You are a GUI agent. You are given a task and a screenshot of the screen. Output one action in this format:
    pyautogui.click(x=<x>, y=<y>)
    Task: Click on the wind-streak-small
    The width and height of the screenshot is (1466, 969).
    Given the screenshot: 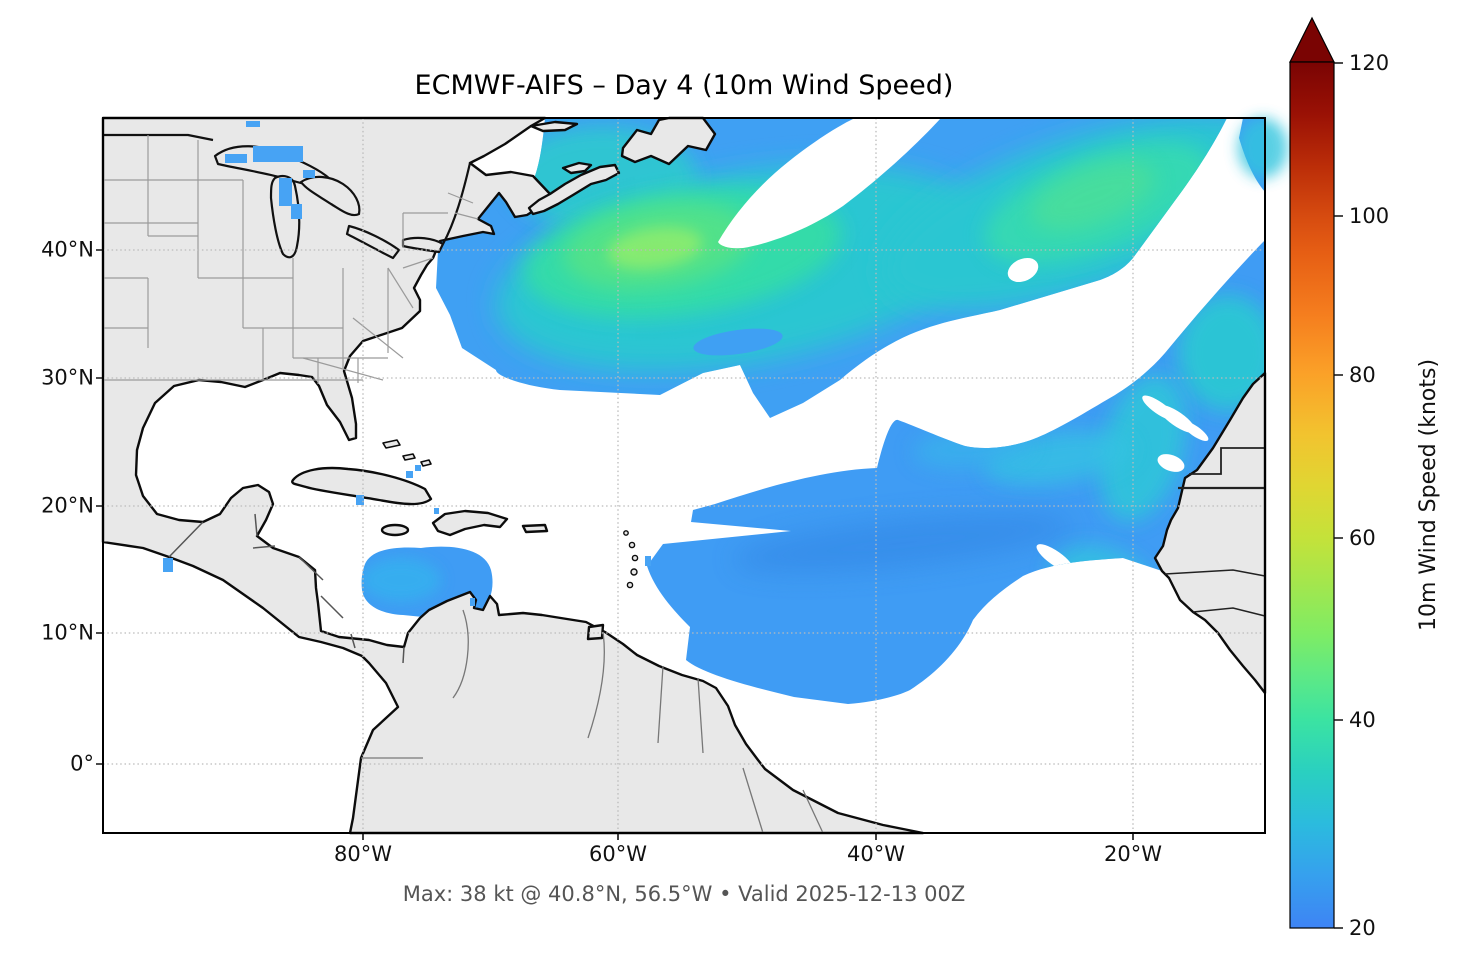 What is the action you would take?
    pyautogui.click(x=738, y=342)
    